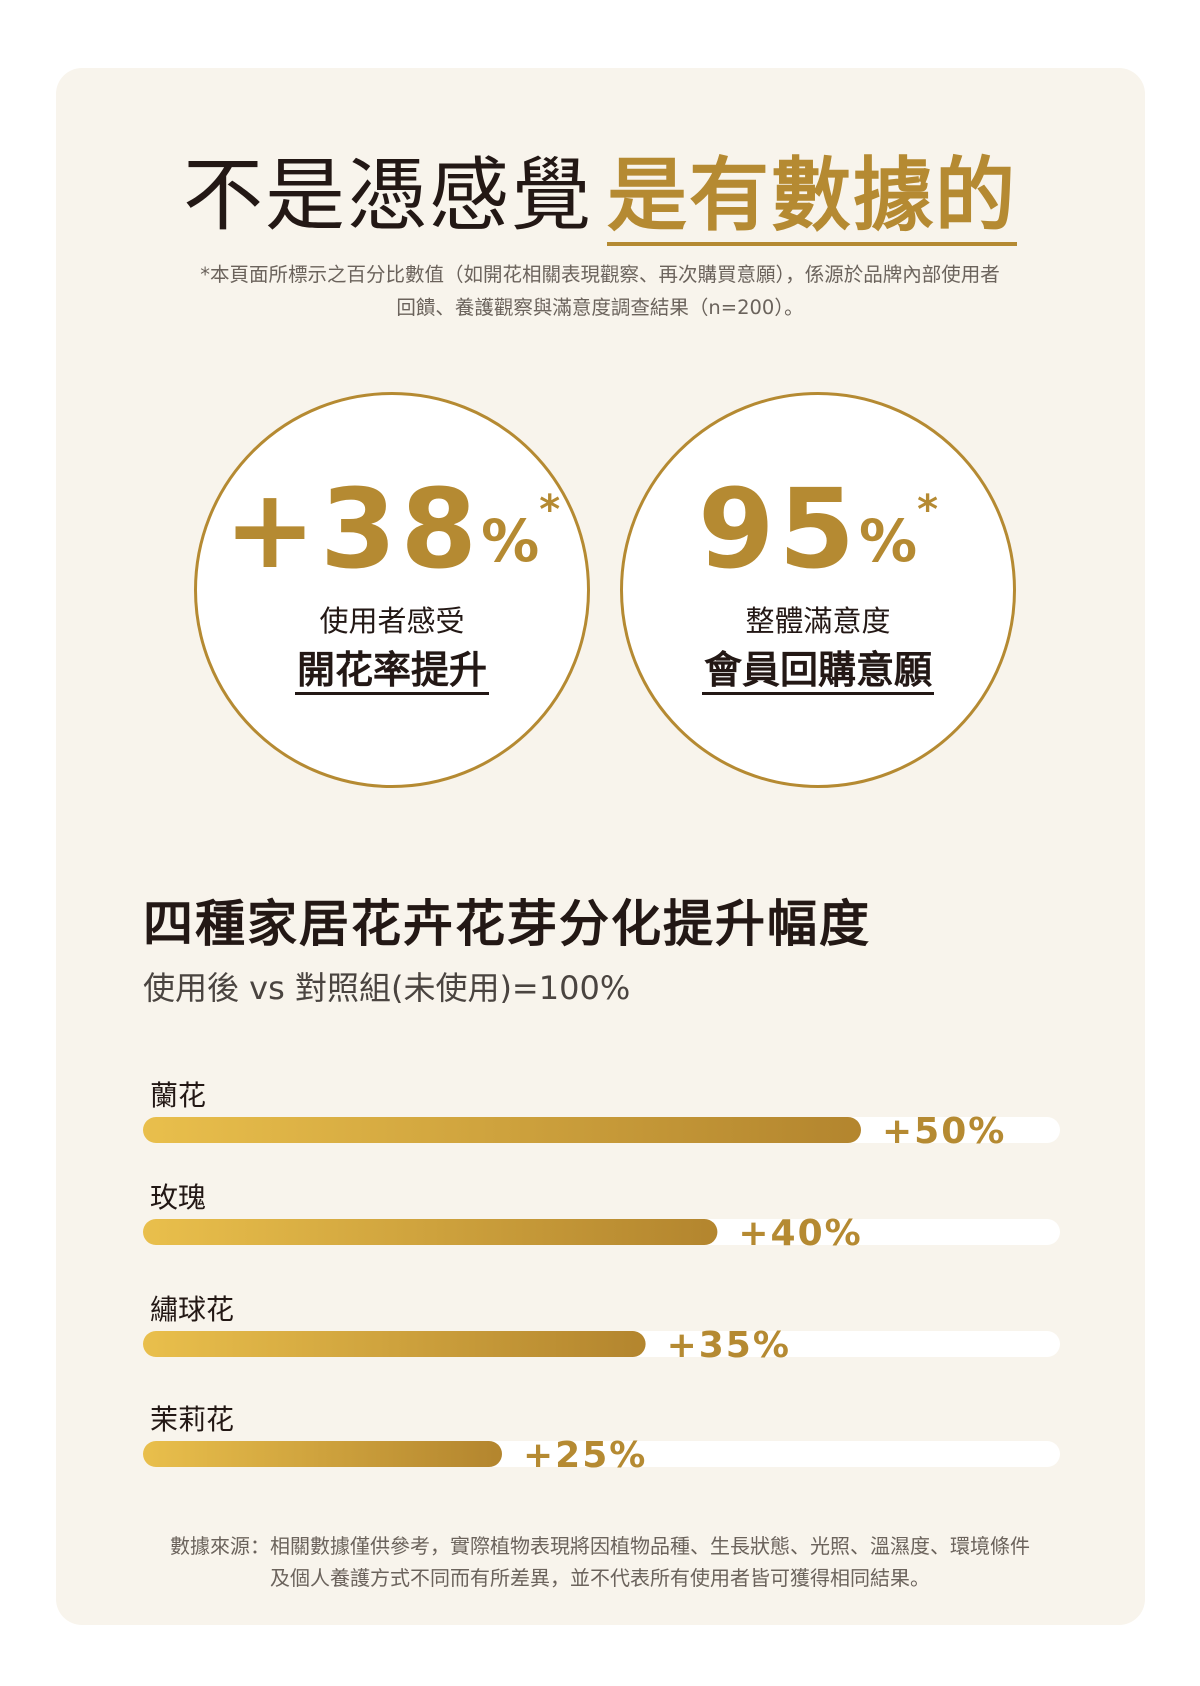 This screenshot has height=1686, width=1200. I want to click on category-label: 玫瑰, so click(178, 1197).